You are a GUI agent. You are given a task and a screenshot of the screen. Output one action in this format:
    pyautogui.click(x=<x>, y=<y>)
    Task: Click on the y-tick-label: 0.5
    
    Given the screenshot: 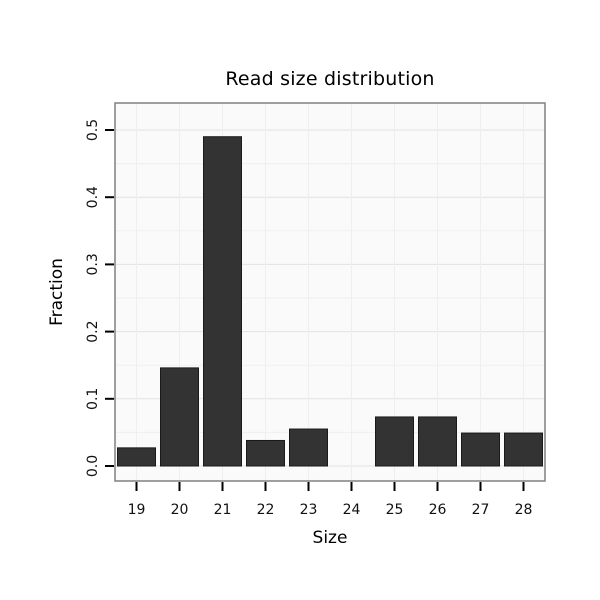 What is the action you would take?
    pyautogui.click(x=93, y=130)
    